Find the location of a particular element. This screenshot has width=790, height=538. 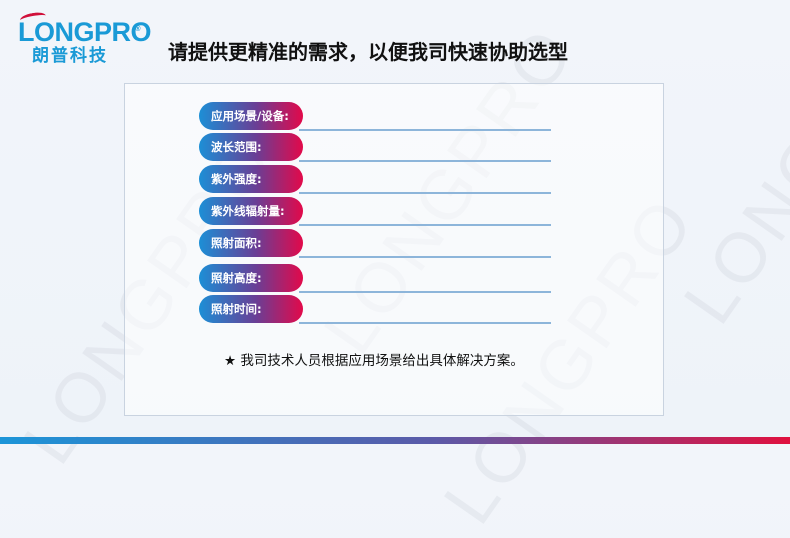

logo-brand-cn: 朗普科技 is located at coordinates (70, 56).